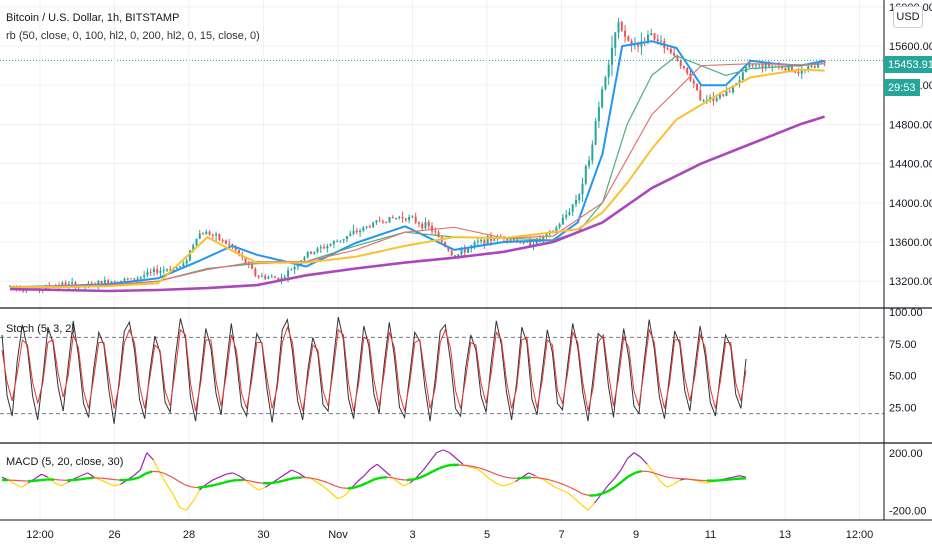 The height and width of the screenshot is (550, 932). Describe the element at coordinates (636, 535) in the screenshot. I see `time-tick-label: 9` at that location.